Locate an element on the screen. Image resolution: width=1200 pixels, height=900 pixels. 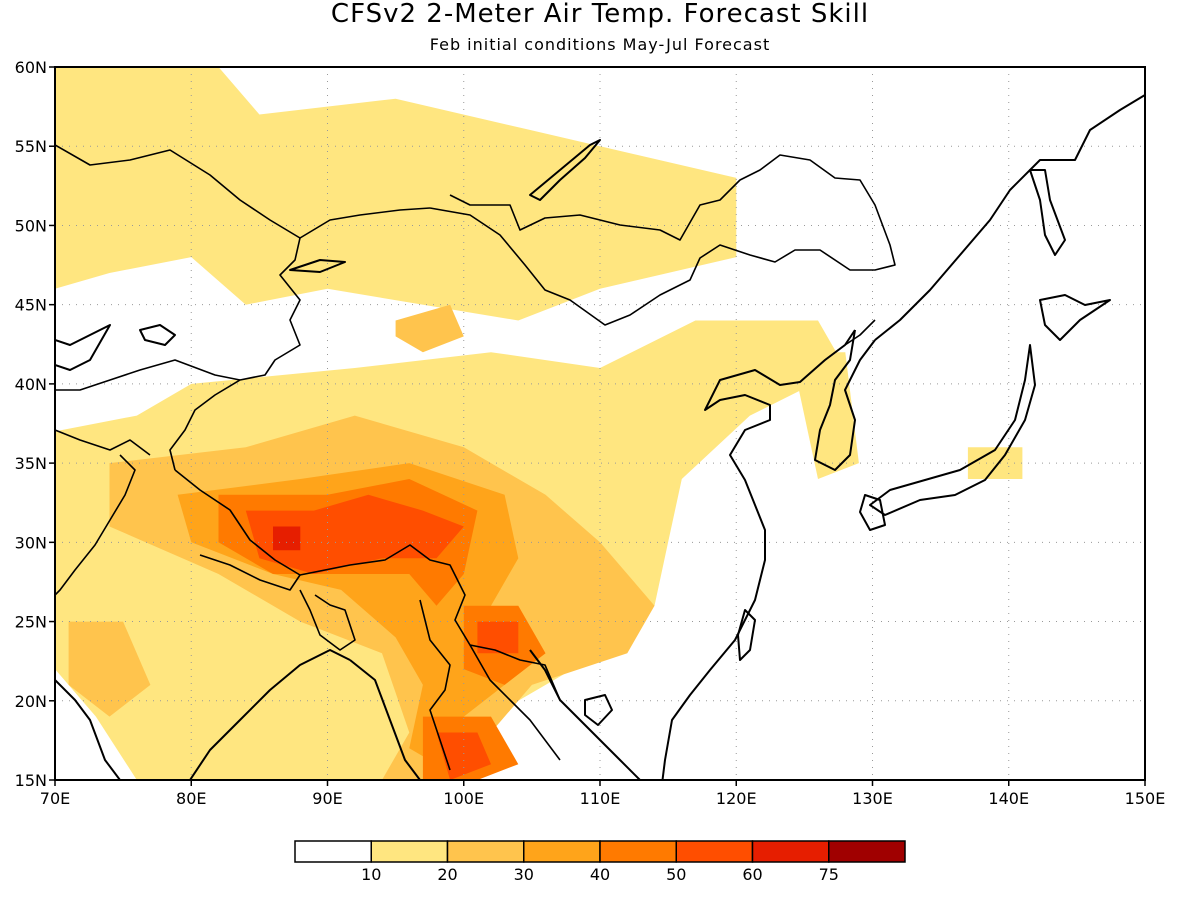
border-bangladesh is located at coordinates (327, 620).